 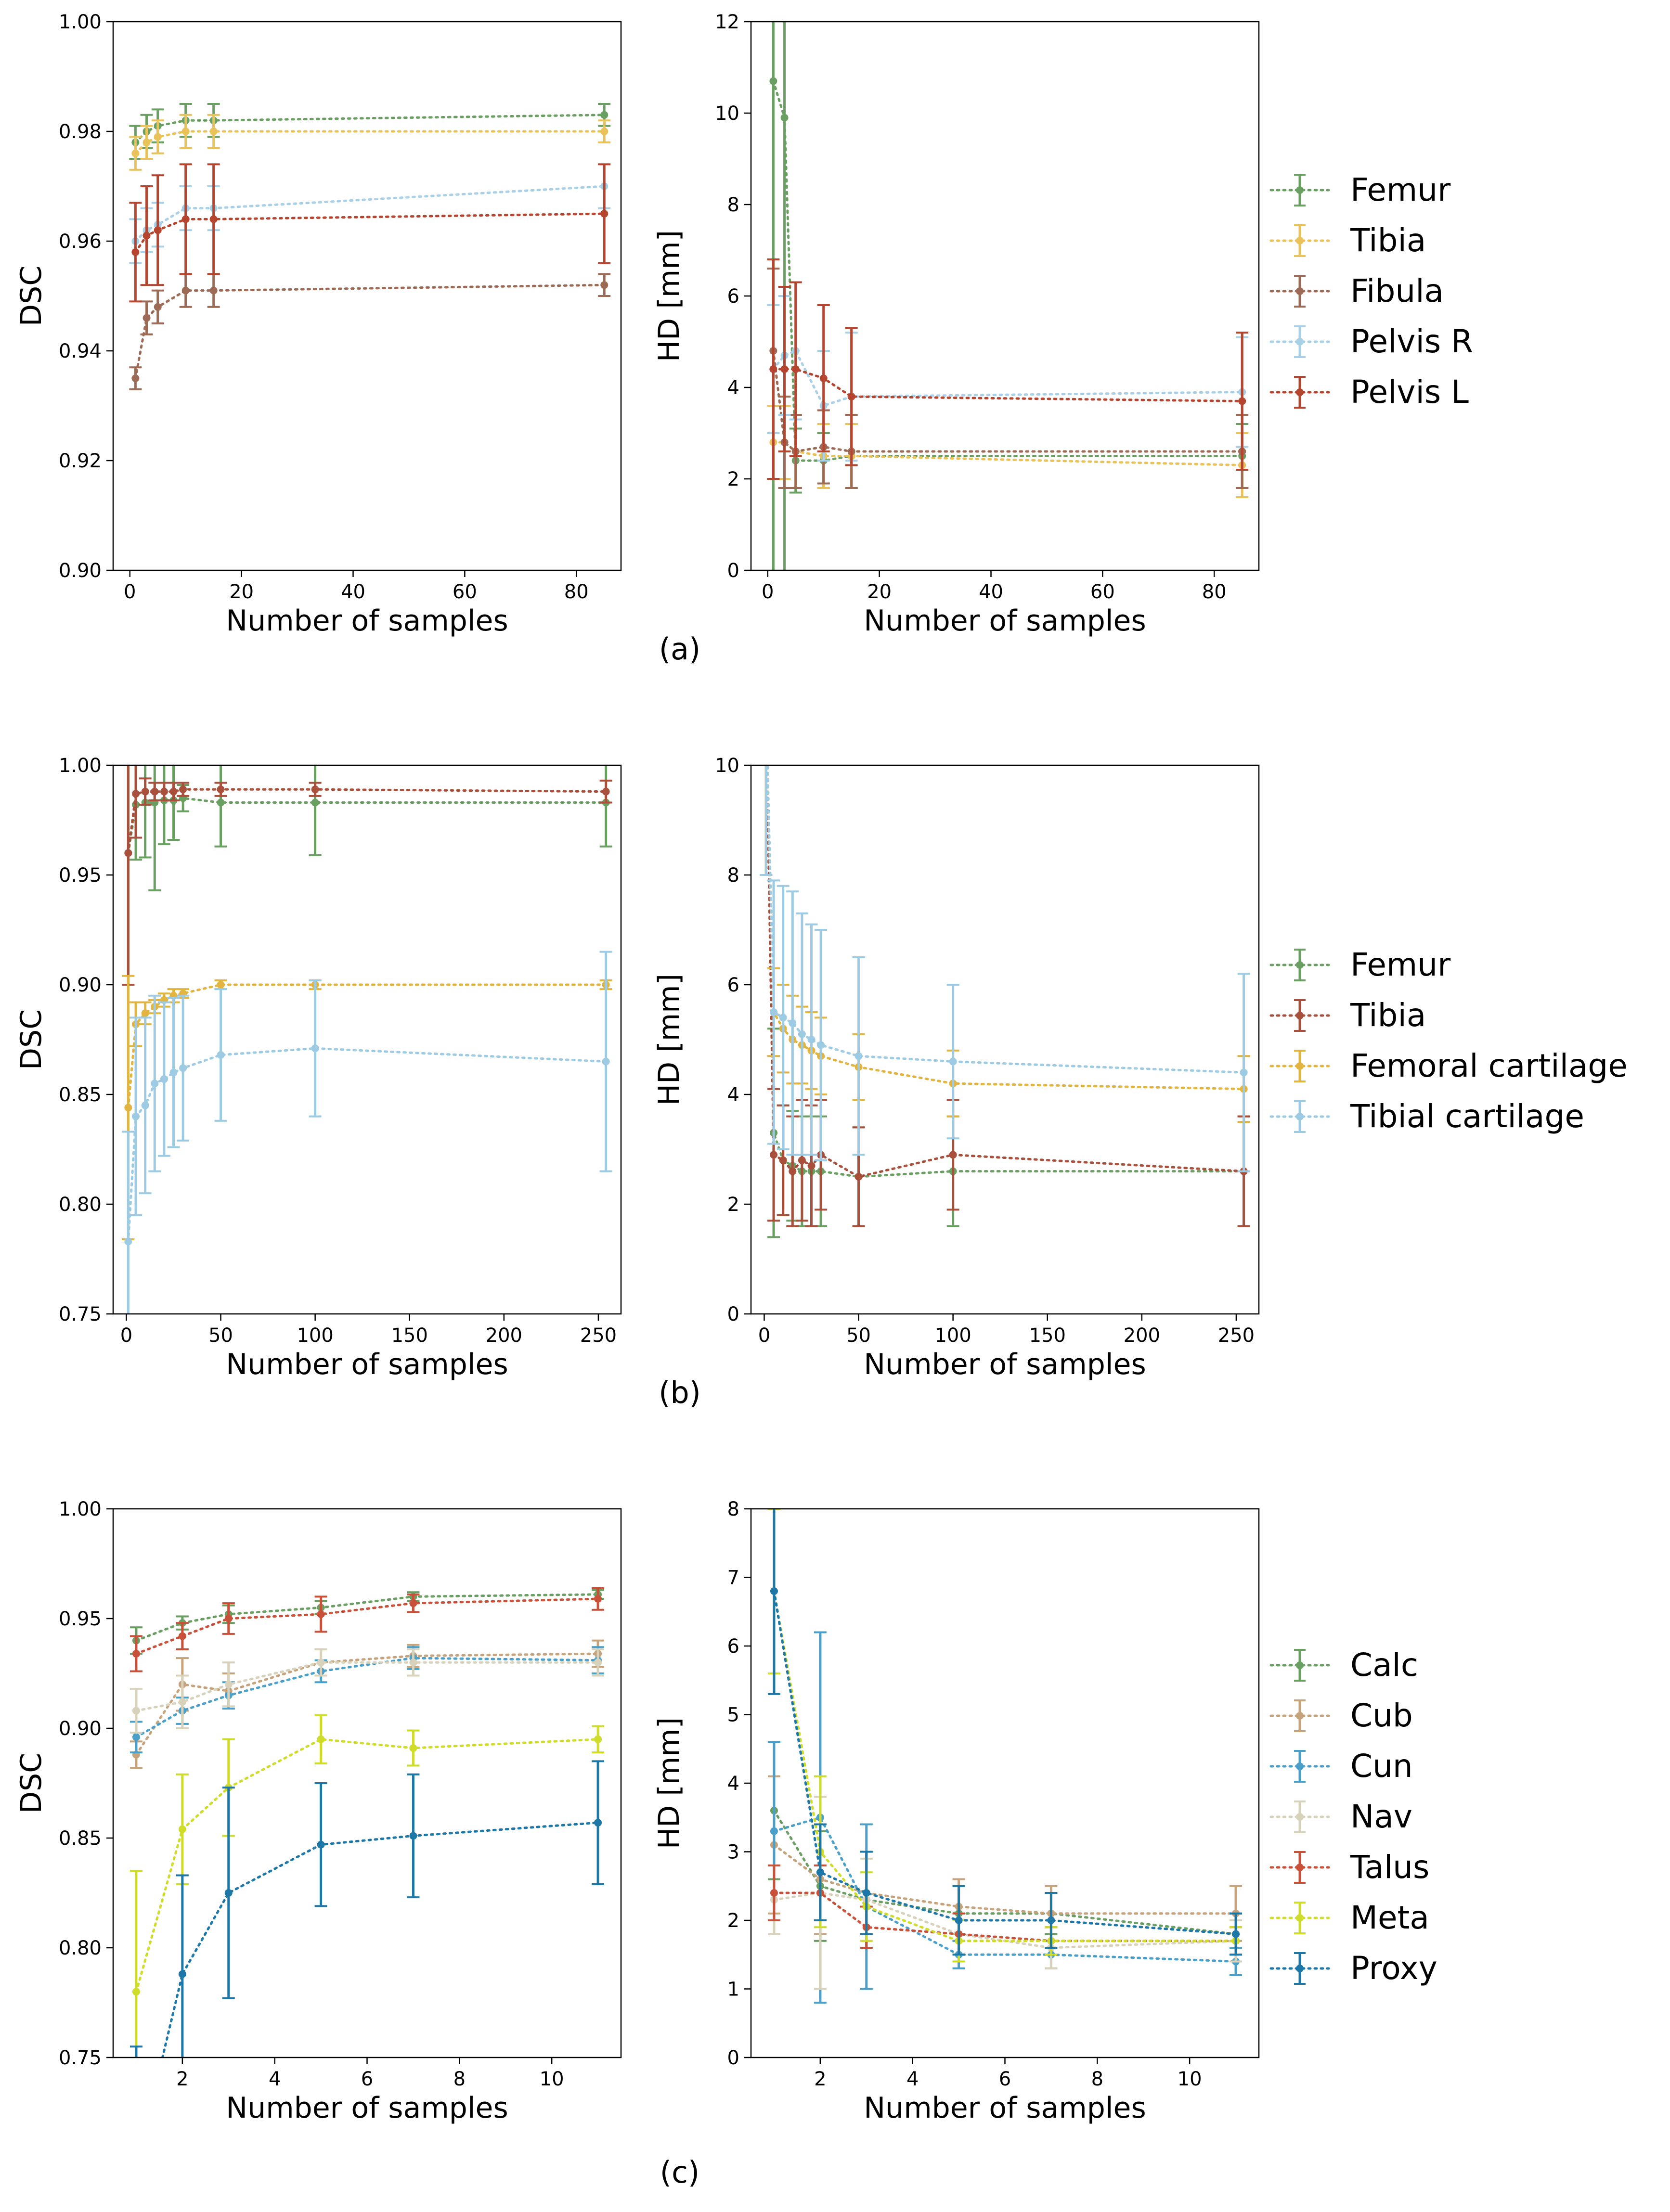 What do you see at coordinates (733, 479) in the screenshot?
I see `y-tick-label: 2` at bounding box center [733, 479].